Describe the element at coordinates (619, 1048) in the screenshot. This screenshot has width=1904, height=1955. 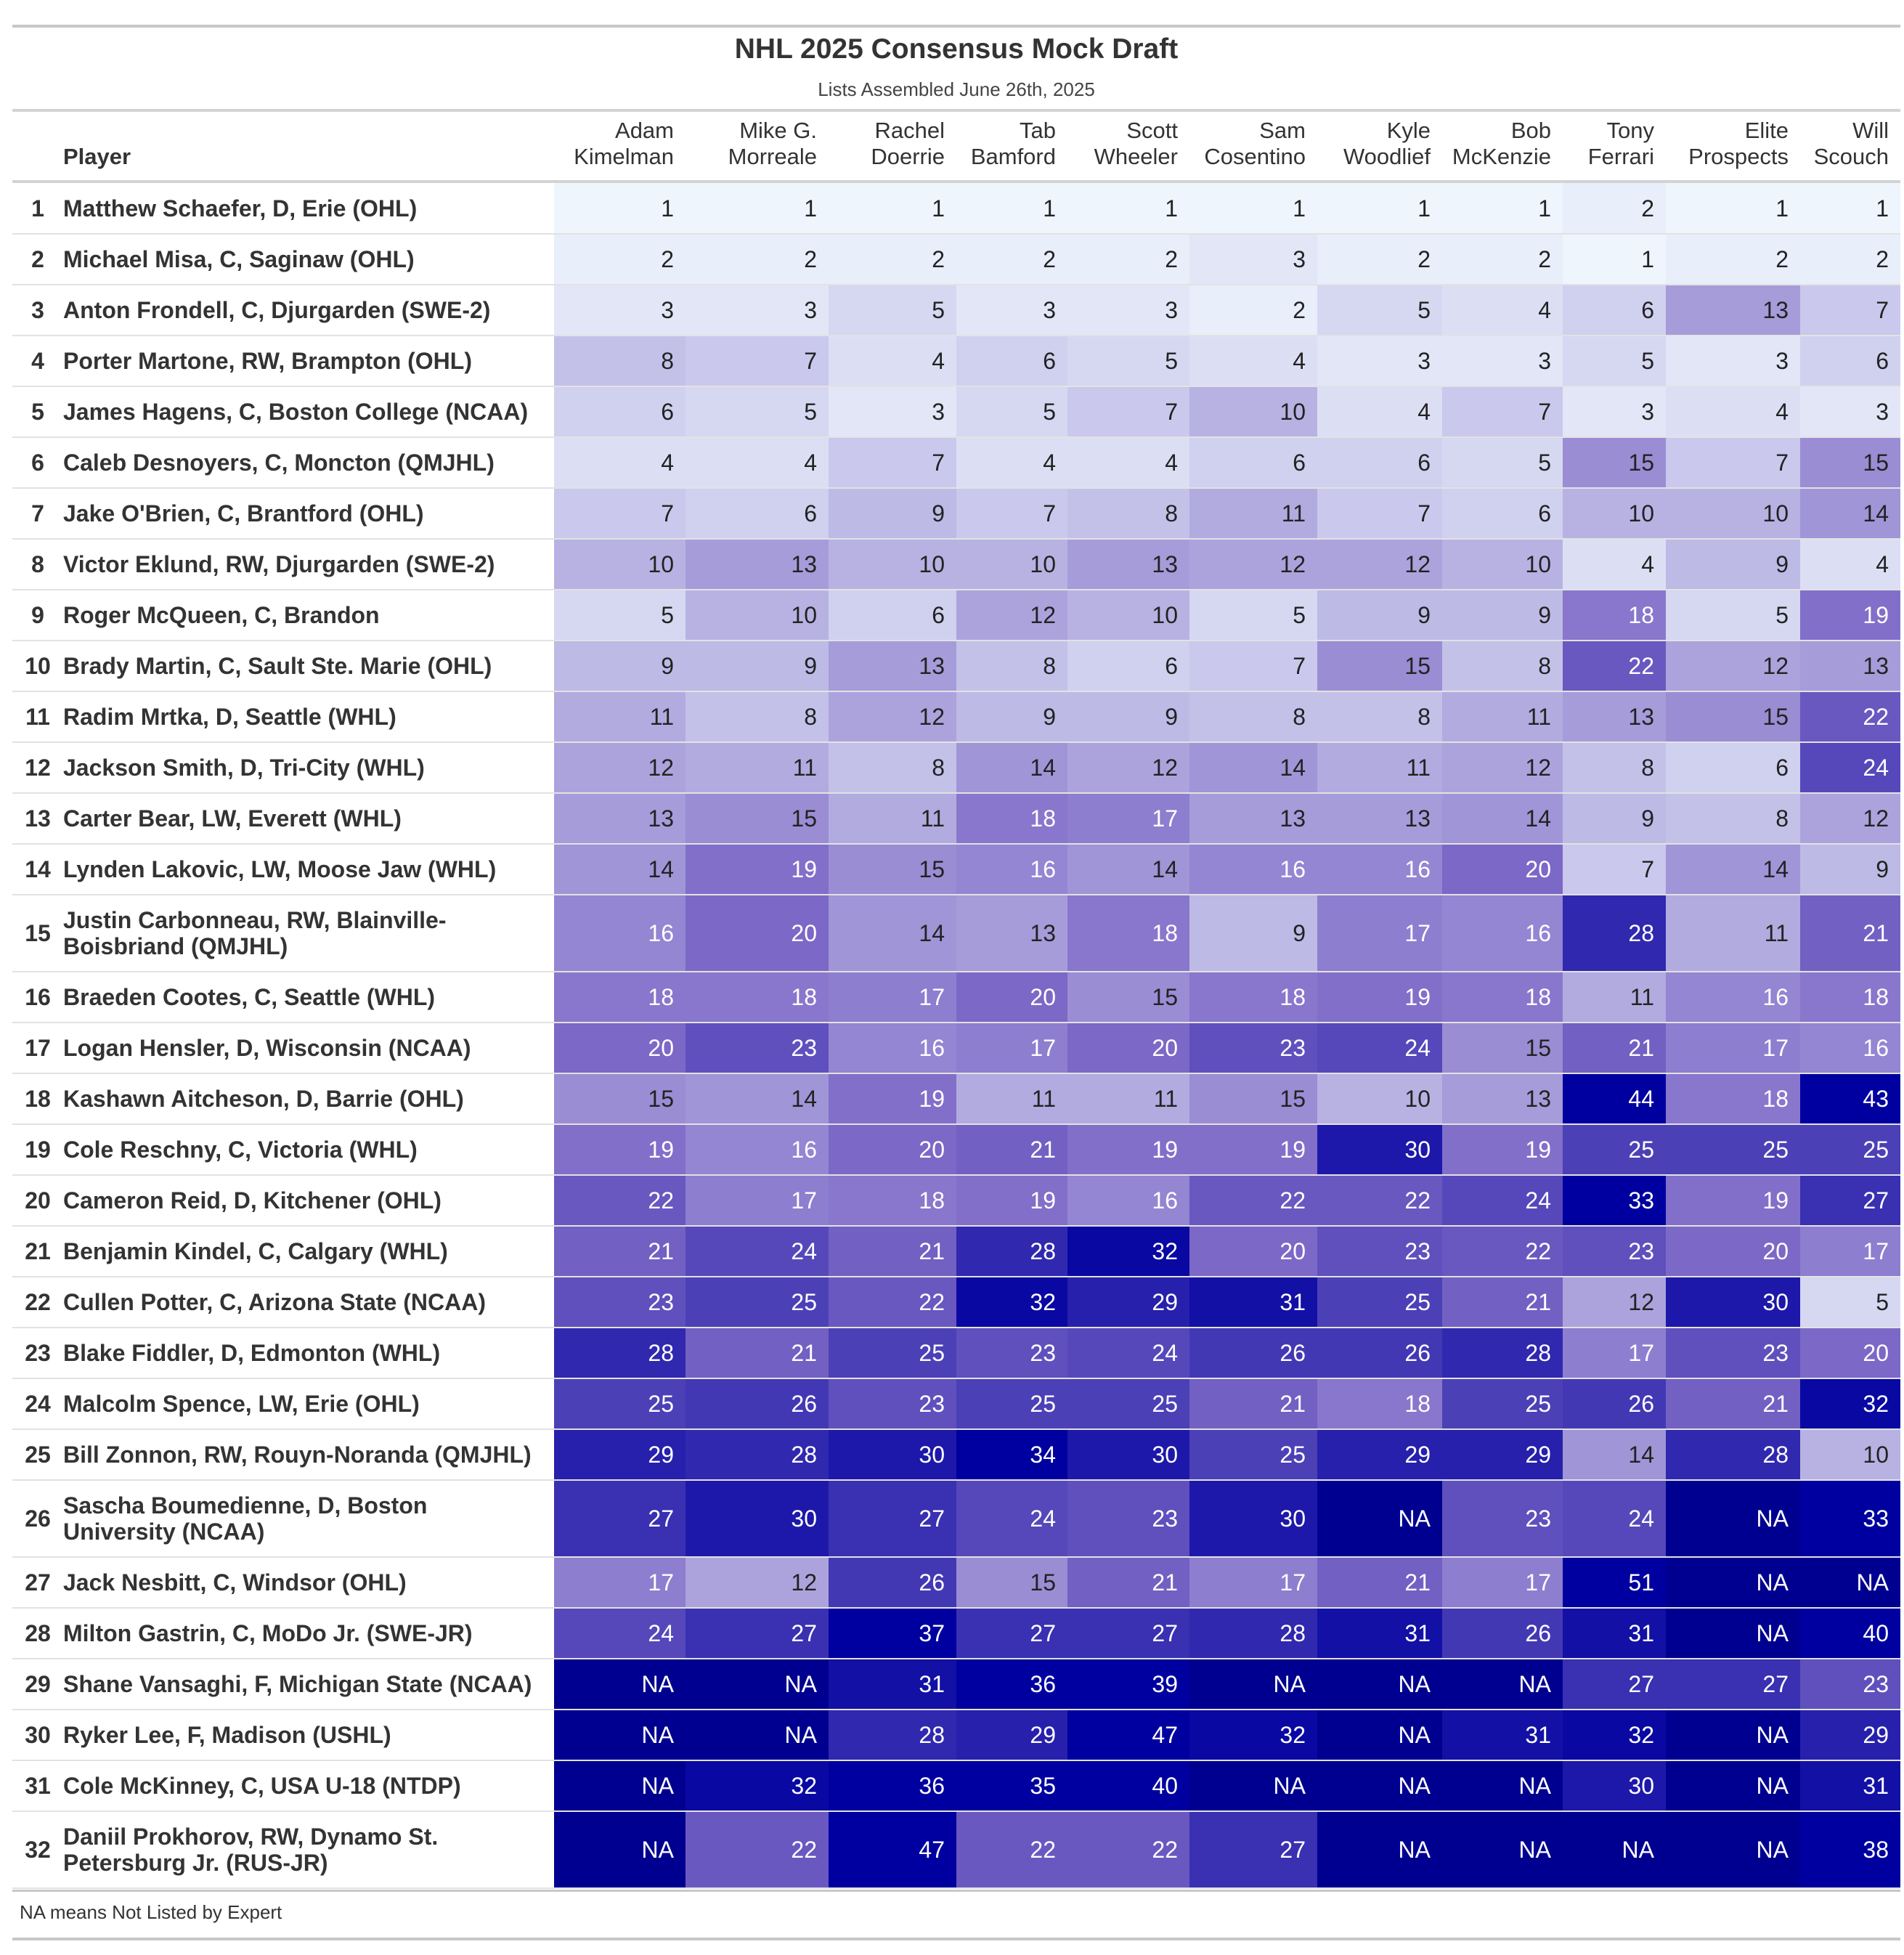
I see `pick-cell: 20` at that location.